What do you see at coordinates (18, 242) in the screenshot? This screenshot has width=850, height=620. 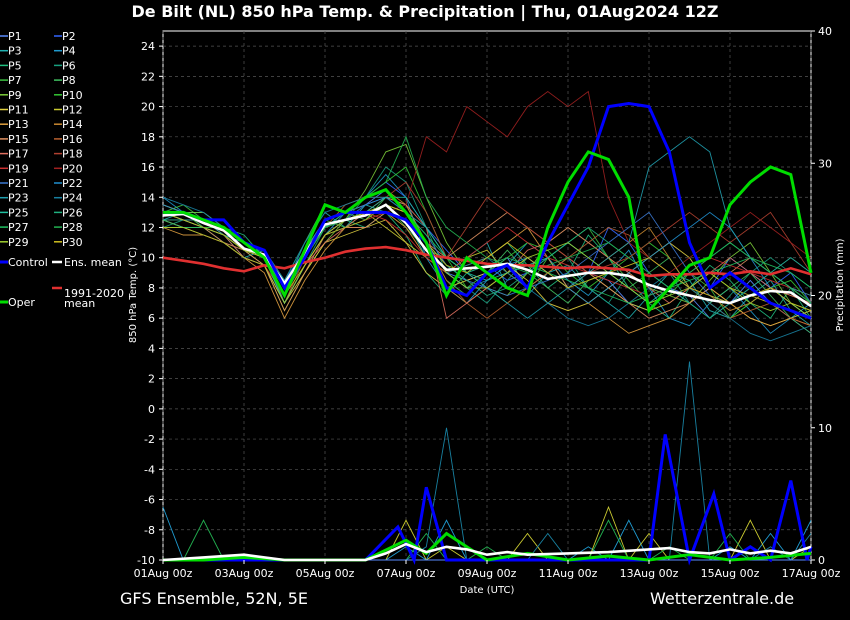 I see `legend-label-P29: P29` at bounding box center [18, 242].